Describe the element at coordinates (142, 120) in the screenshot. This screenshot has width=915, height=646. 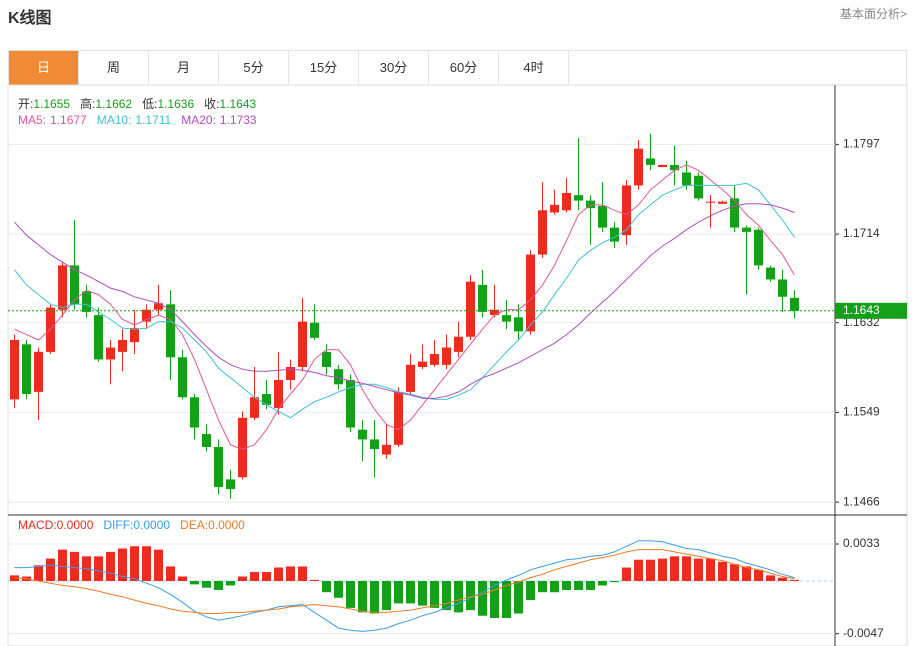
I see `ma-readout: MA5: 1.1677 MA10: 1.1711 MA20: 1.1733` at that location.